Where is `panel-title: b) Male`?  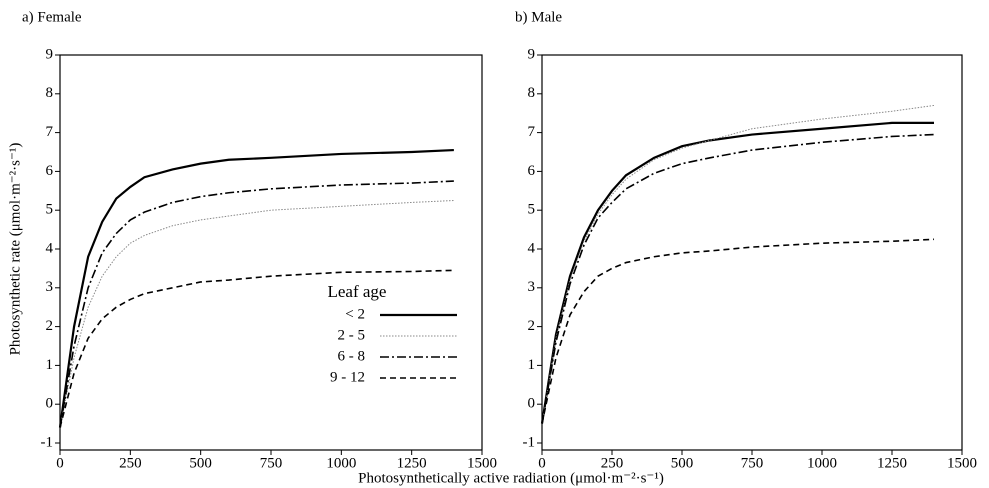 panel-title: b) Male is located at coordinates (538, 17).